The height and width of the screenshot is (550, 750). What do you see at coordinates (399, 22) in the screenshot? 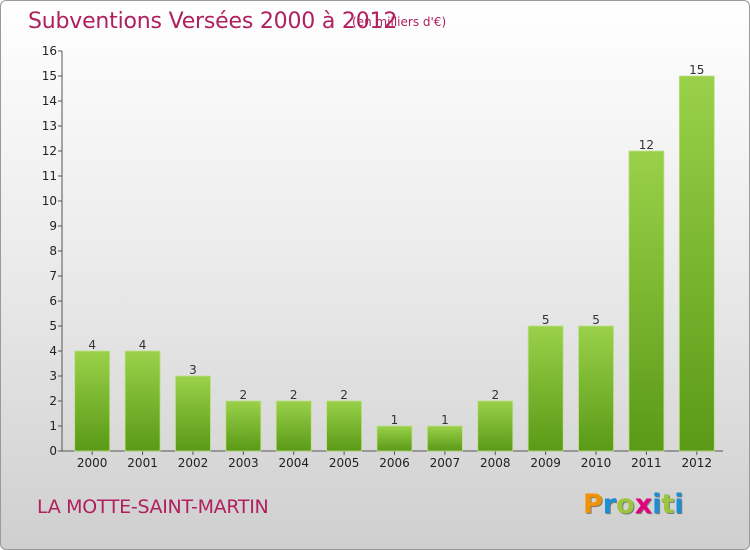
I see `chart-subtitle: (en milliers d'€)` at bounding box center [399, 22].